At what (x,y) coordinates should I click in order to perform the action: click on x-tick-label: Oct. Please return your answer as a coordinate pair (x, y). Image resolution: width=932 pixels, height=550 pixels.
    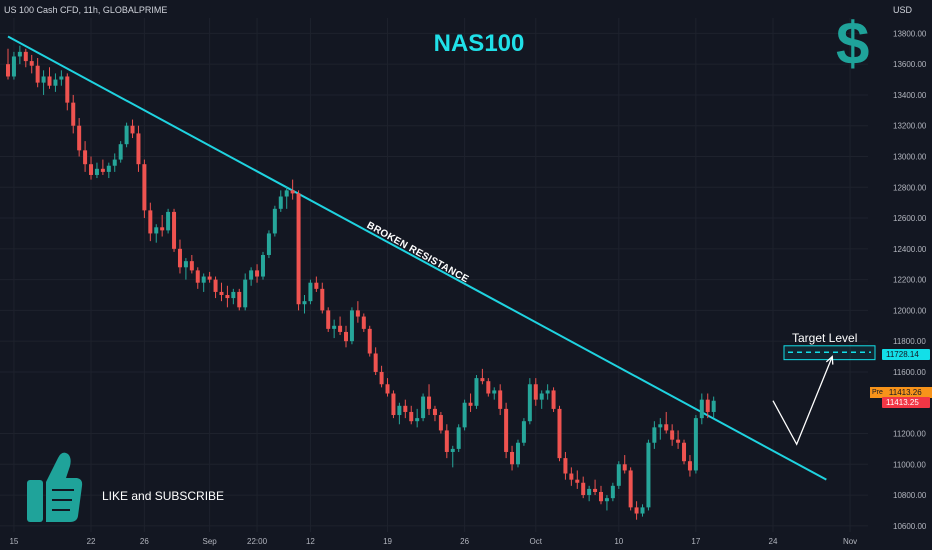
    Looking at the image, I should click on (536, 541).